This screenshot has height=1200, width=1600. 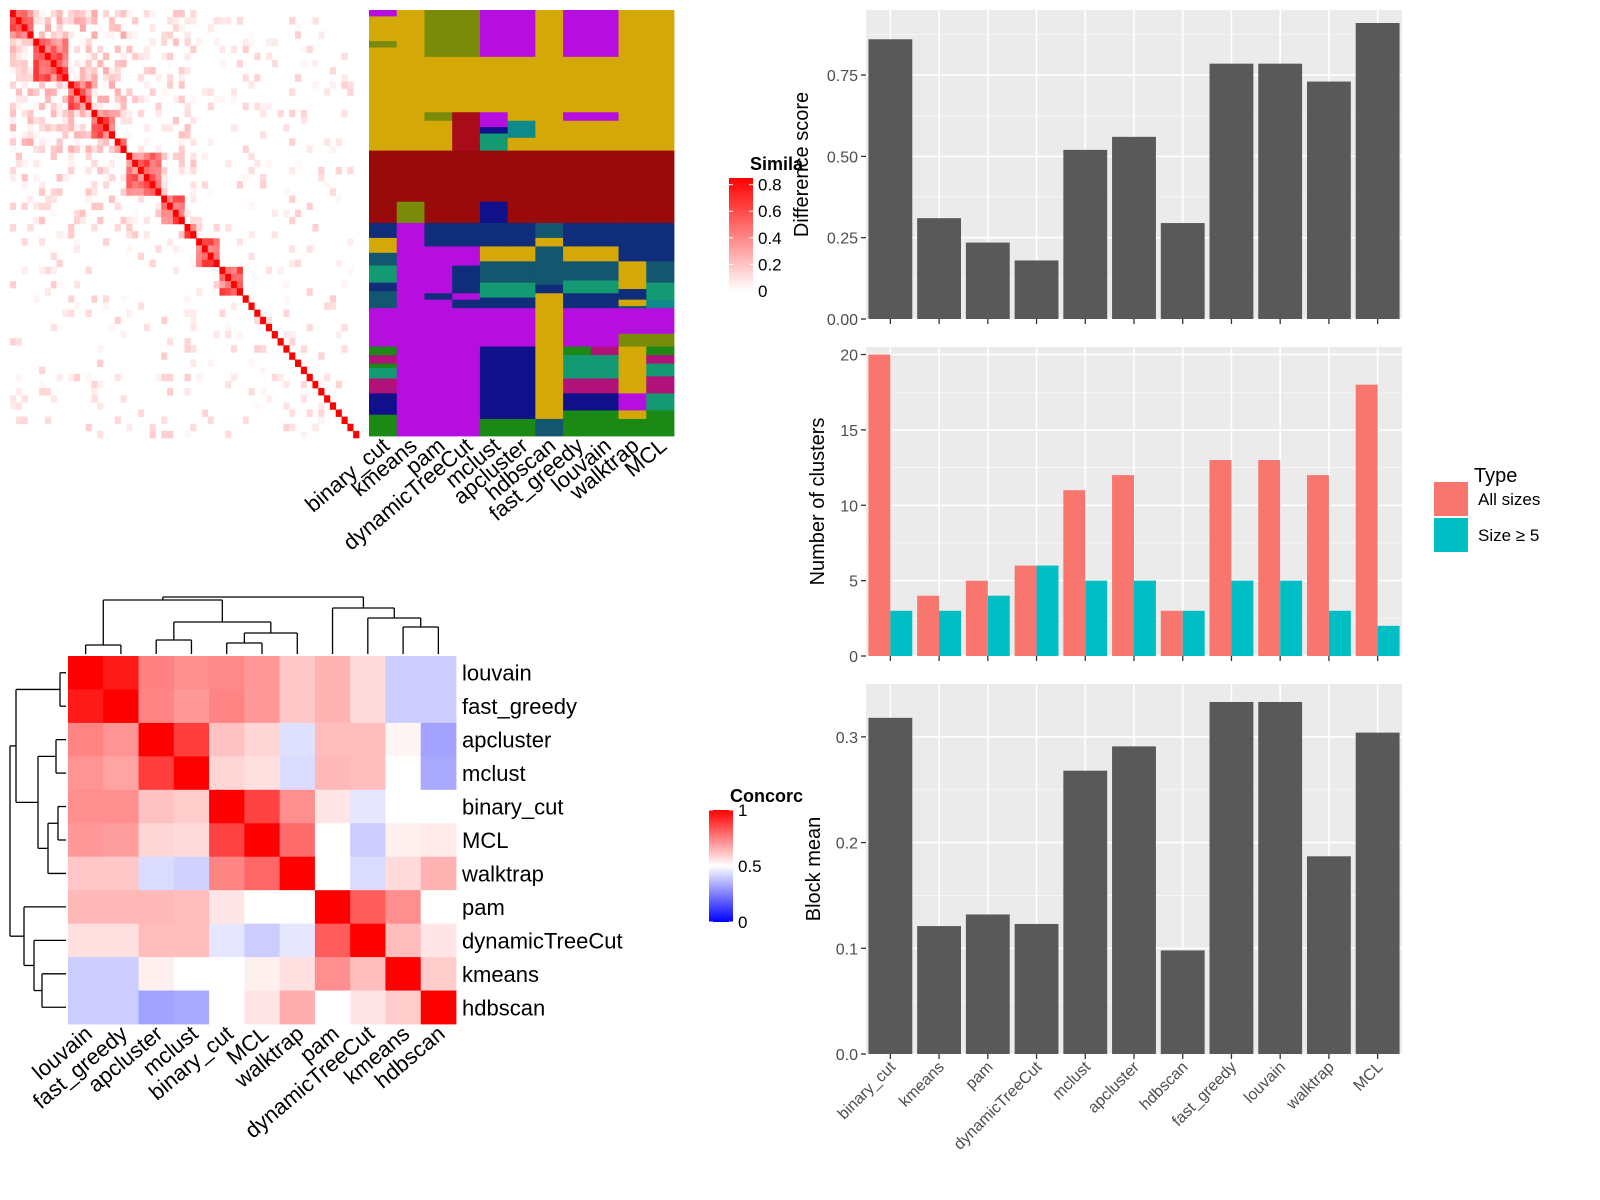 What do you see at coordinates (1265, 1083) in the screenshot?
I see `x-tick-label: louvain` at bounding box center [1265, 1083].